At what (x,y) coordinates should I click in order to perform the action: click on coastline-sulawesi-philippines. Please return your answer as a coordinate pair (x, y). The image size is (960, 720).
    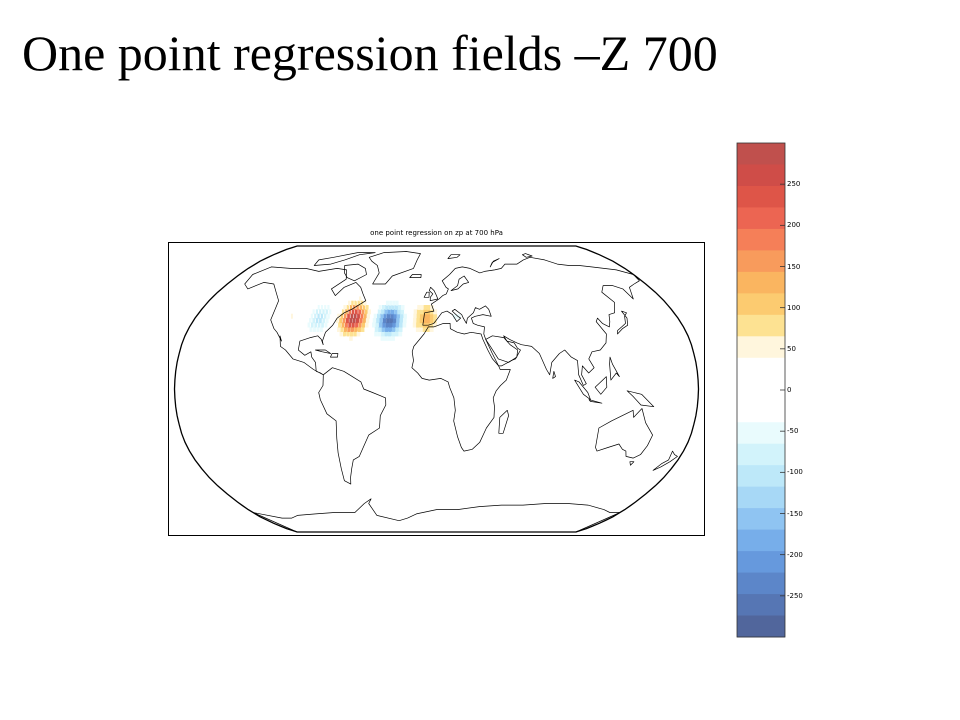
    Looking at the image, I should click on (614, 368).